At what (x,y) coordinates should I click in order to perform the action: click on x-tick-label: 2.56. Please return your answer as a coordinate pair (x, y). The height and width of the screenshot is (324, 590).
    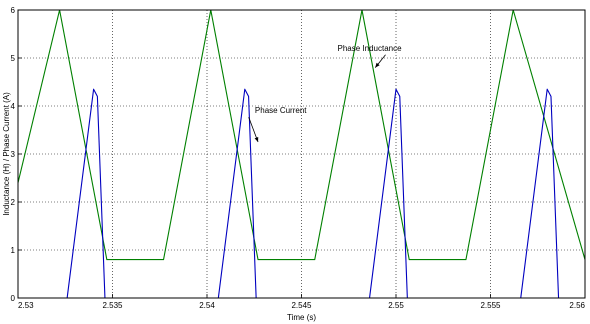
    Looking at the image, I should click on (577, 305).